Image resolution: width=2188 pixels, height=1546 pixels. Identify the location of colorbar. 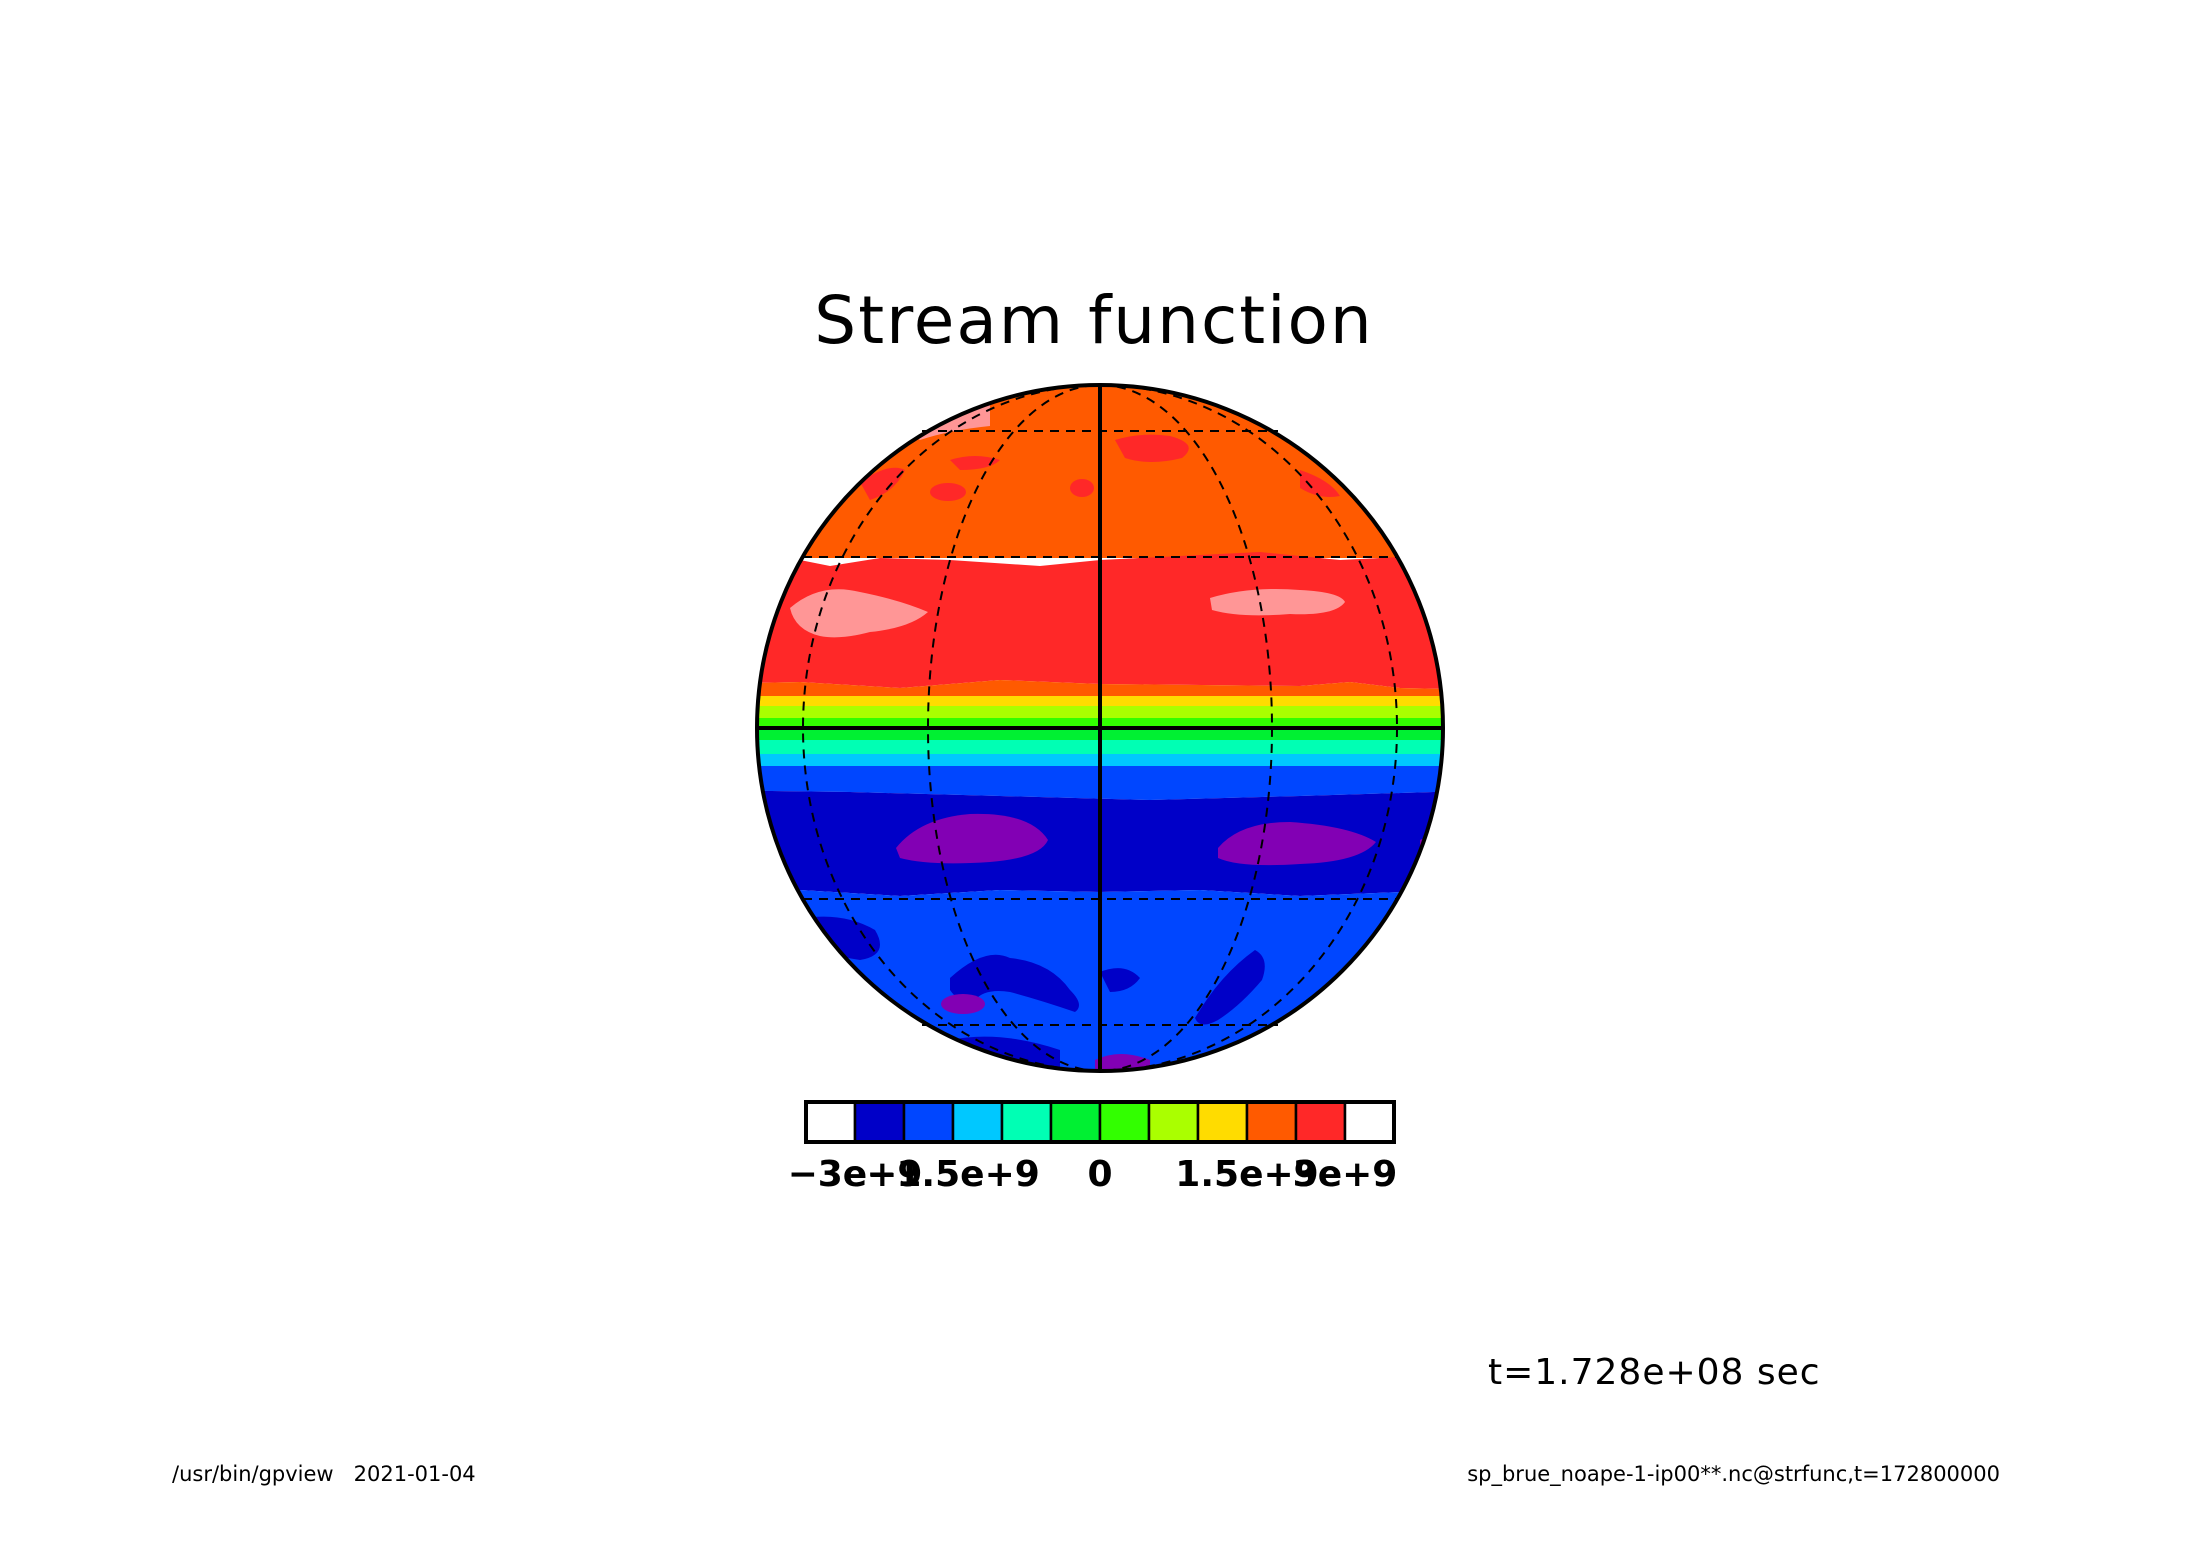
(1100, 1122).